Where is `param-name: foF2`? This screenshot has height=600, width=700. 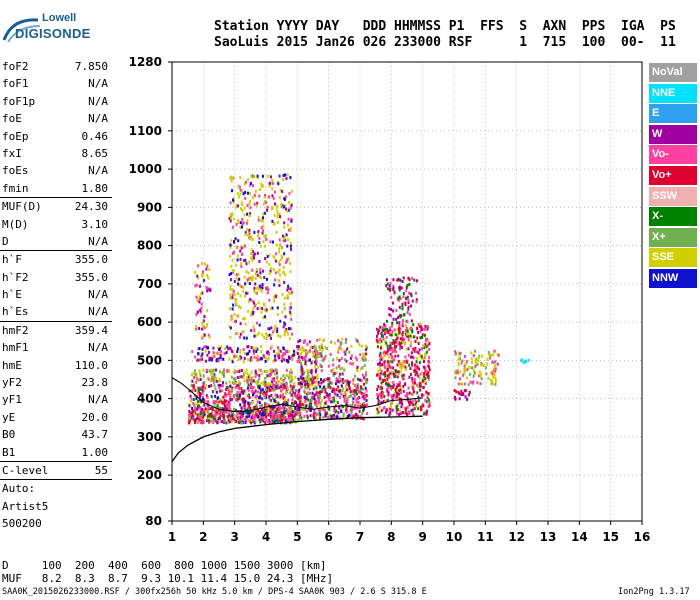 param-name: foF2 is located at coordinates (15, 66).